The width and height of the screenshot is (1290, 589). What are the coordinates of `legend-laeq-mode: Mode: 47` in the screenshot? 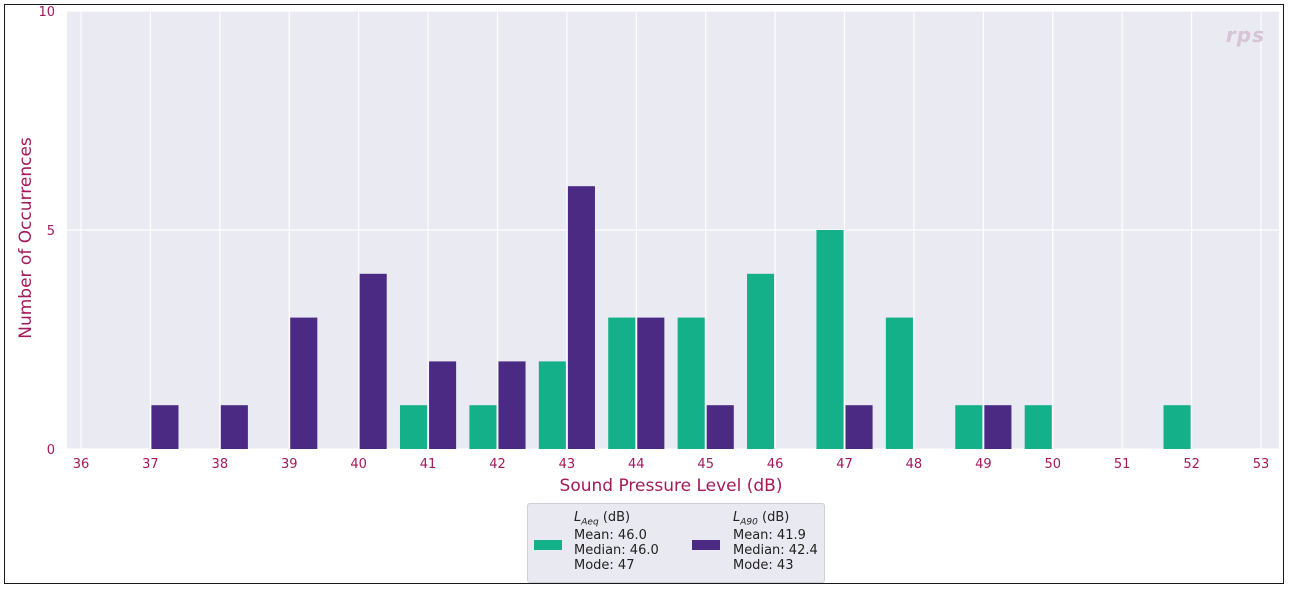 It's located at (604, 565).